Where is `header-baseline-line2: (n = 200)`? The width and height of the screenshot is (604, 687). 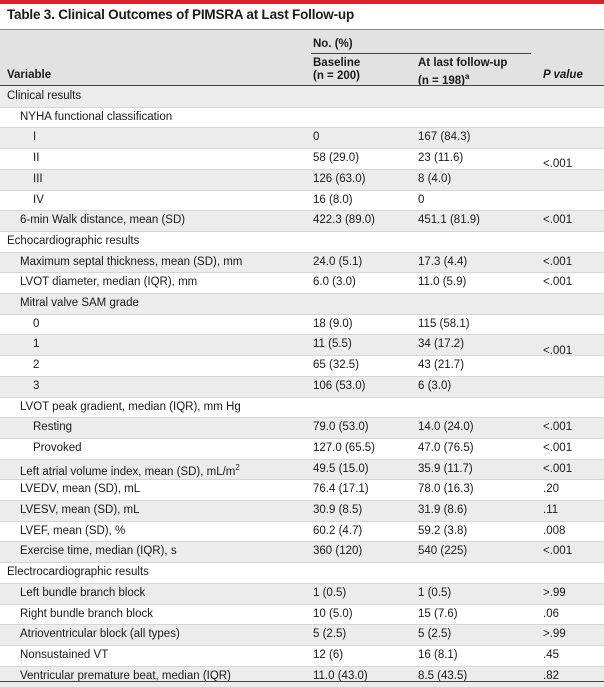
header-baseline-line2: (n = 200) is located at coordinates (336, 76).